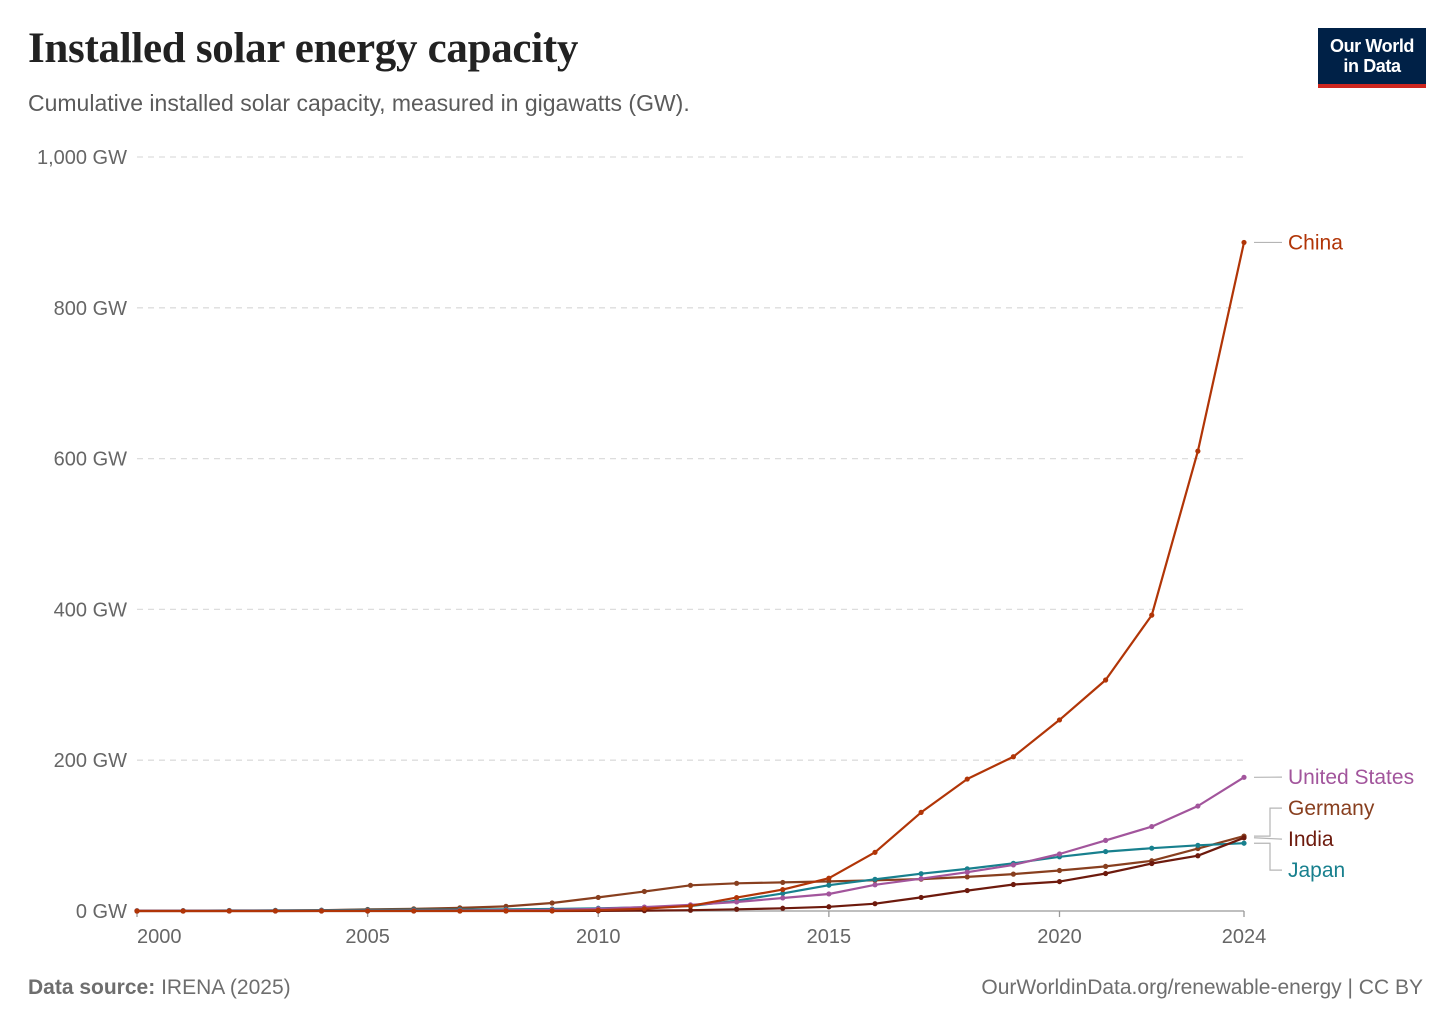 This screenshot has width=1456, height=1028. What do you see at coordinates (82, 535) in the screenshot?
I see `y-axis-tick-labels: 0 GW 200 GW 400 GW 600 GW 800 GW 1,000 GW` at bounding box center [82, 535].